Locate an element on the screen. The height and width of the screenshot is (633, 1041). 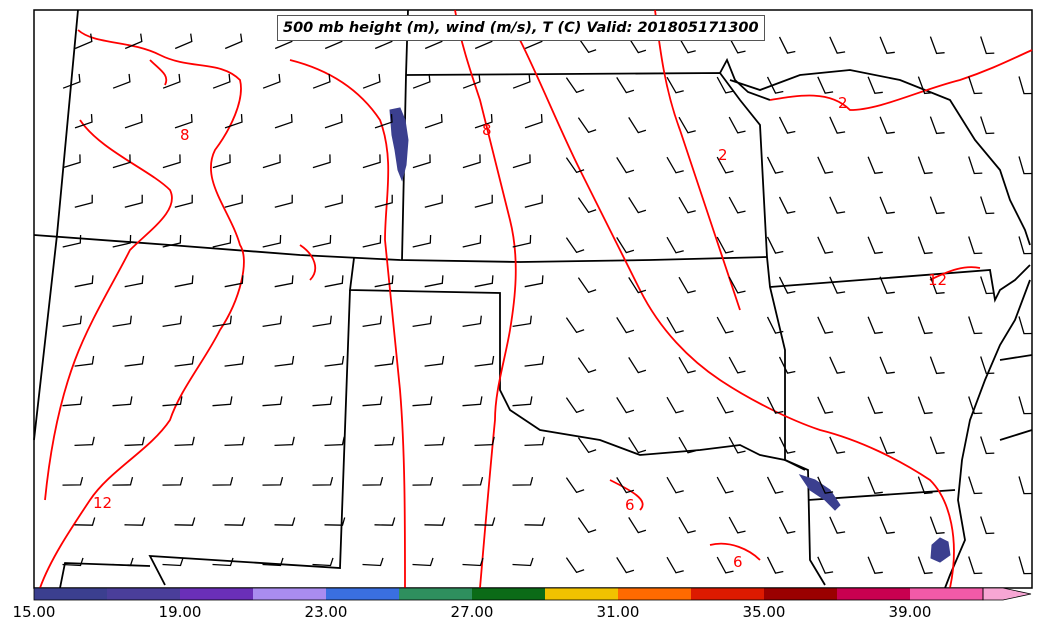
boundary-missouri-east is located at coordinates (880, 157).